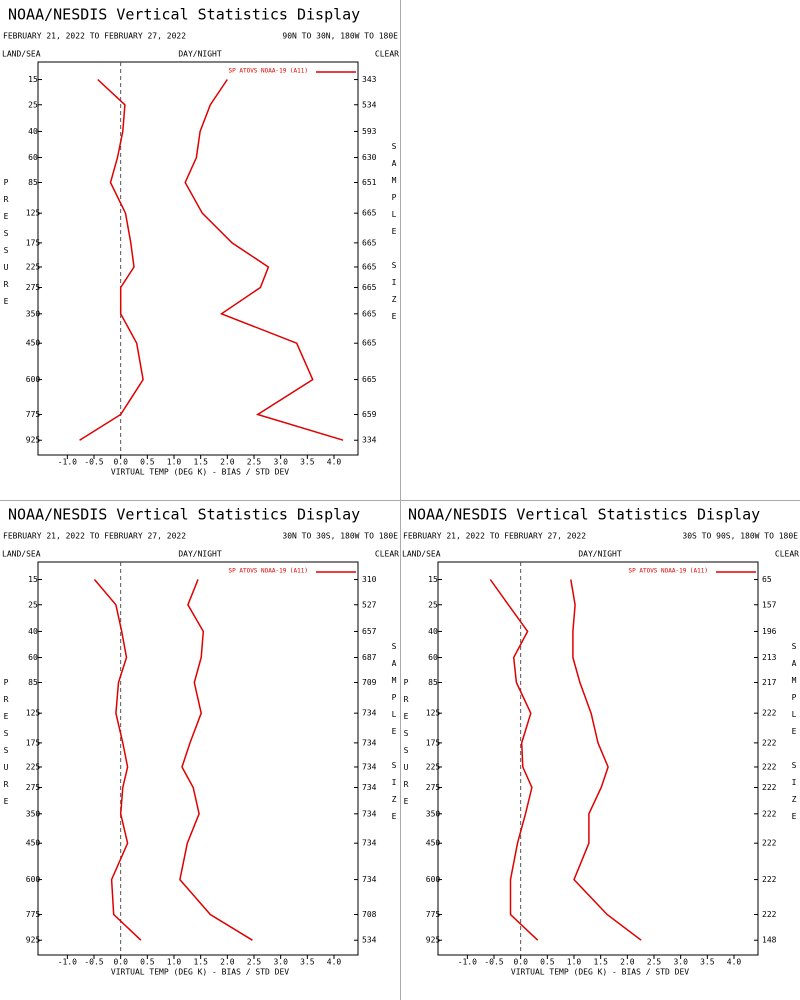 This screenshot has width=800, height=1000. Describe the element at coordinates (369, 79) in the screenshot. I see `sample-size-label: 343` at that location.